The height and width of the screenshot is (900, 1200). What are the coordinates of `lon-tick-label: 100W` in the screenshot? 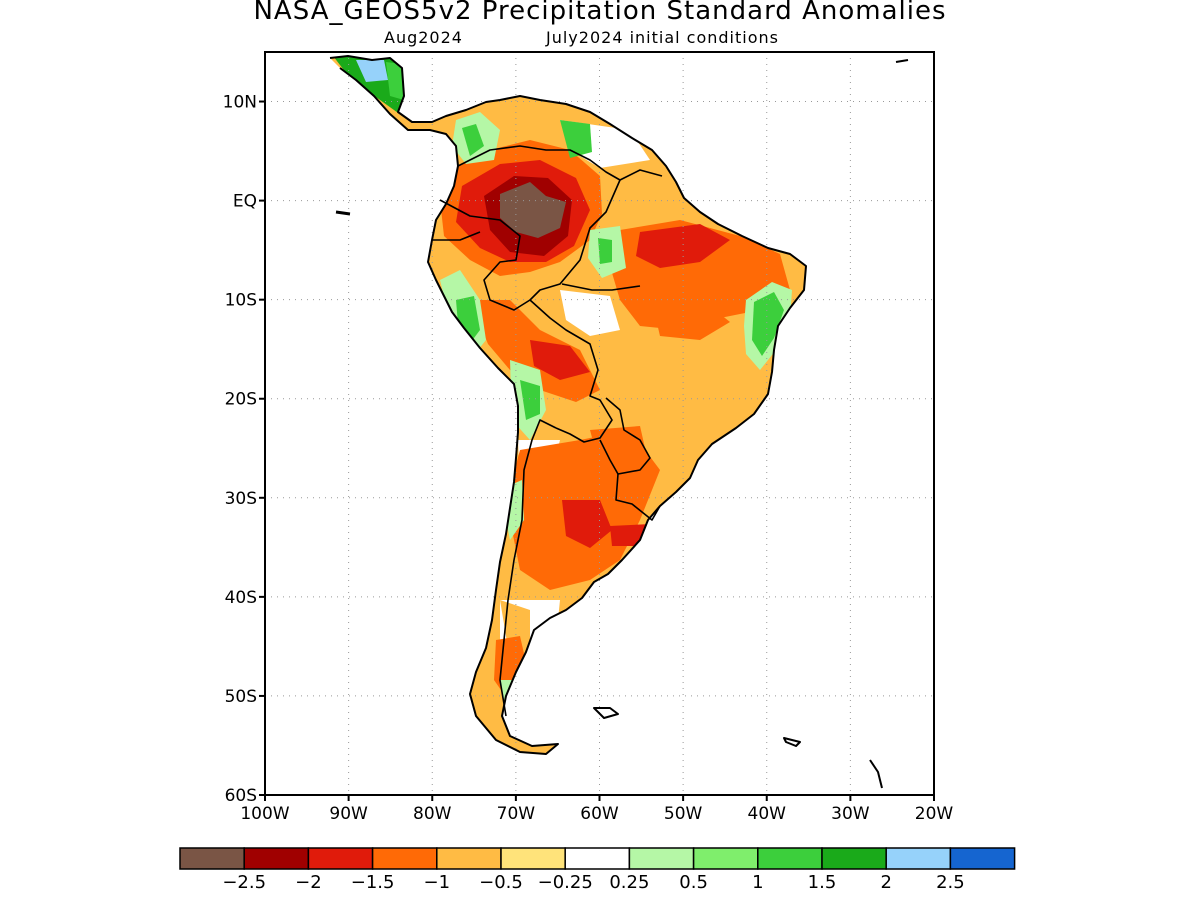 It's located at (264, 814).